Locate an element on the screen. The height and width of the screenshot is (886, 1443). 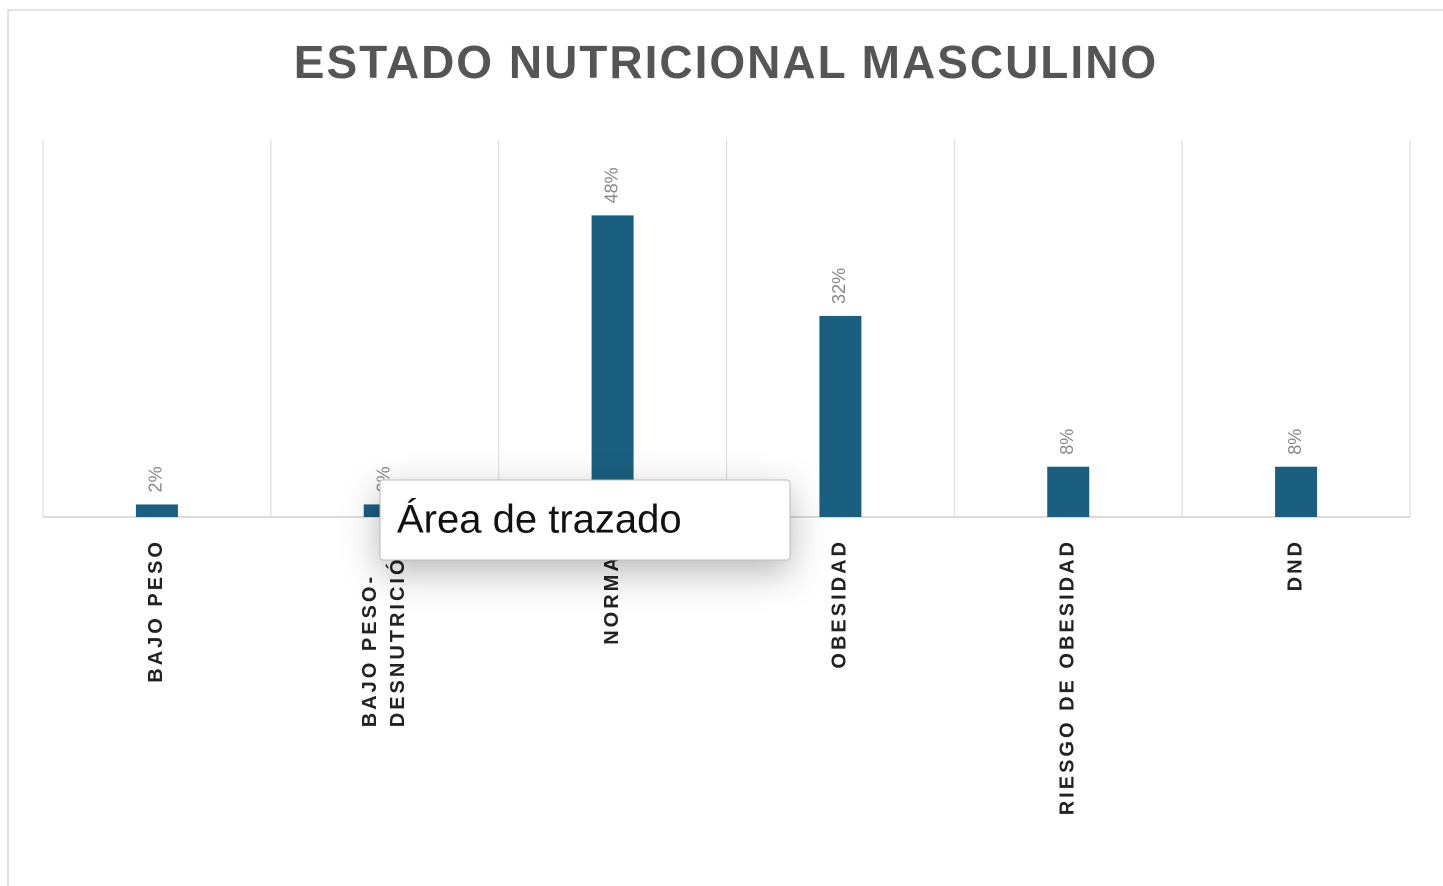
x-tick-label: BAJO PESO- DESNUTRICIÓN is located at coordinates (384, 633).